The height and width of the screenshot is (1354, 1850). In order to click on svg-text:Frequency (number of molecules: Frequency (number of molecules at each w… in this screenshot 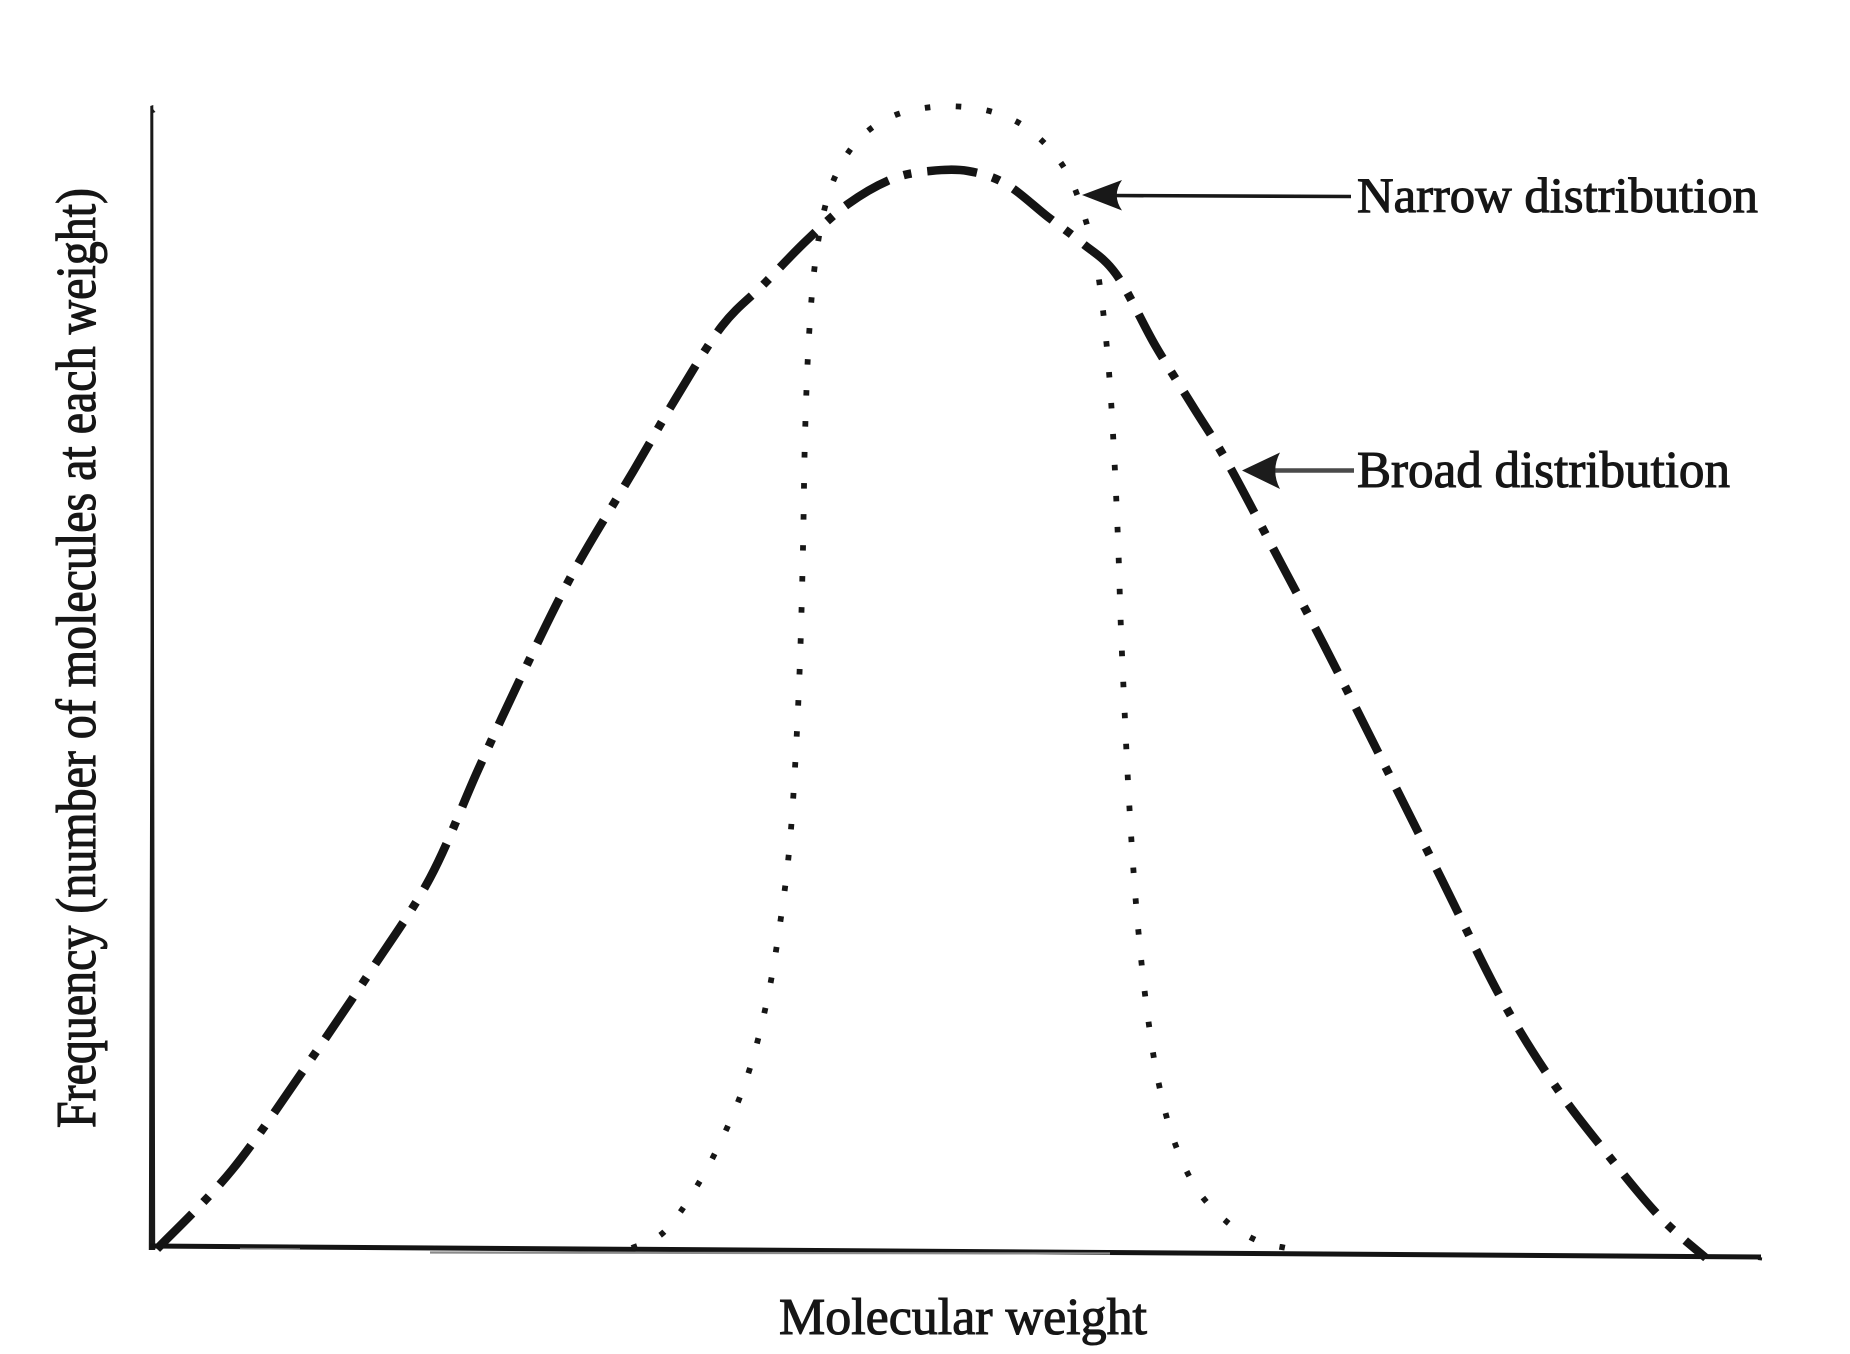, I will do `click(77, 658)`.